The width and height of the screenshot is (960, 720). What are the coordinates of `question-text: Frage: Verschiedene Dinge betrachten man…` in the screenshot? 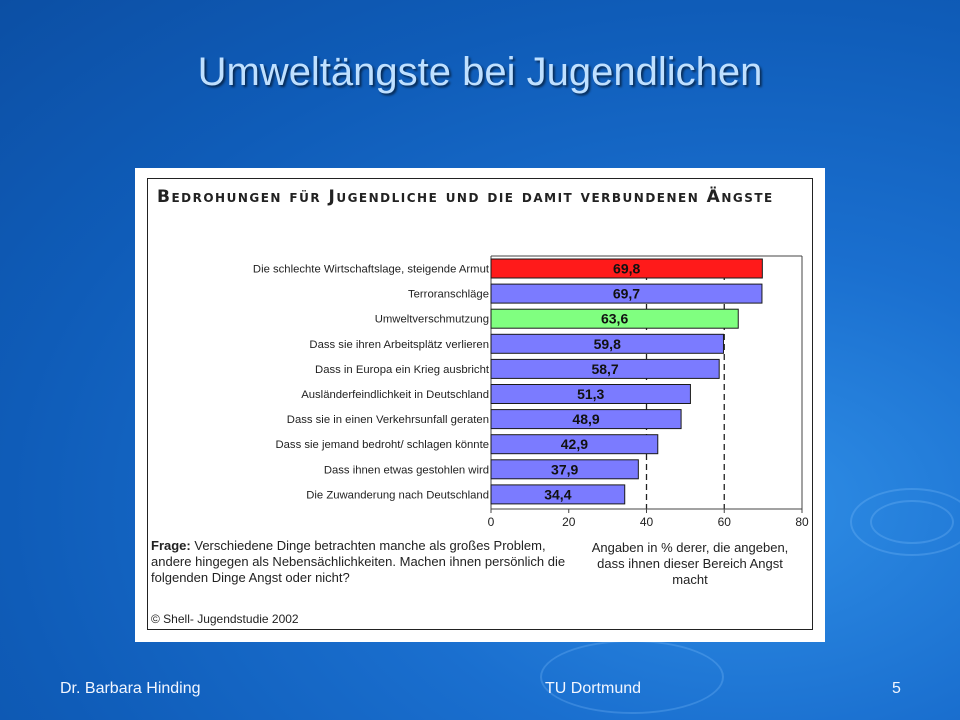 It's located at (361, 562).